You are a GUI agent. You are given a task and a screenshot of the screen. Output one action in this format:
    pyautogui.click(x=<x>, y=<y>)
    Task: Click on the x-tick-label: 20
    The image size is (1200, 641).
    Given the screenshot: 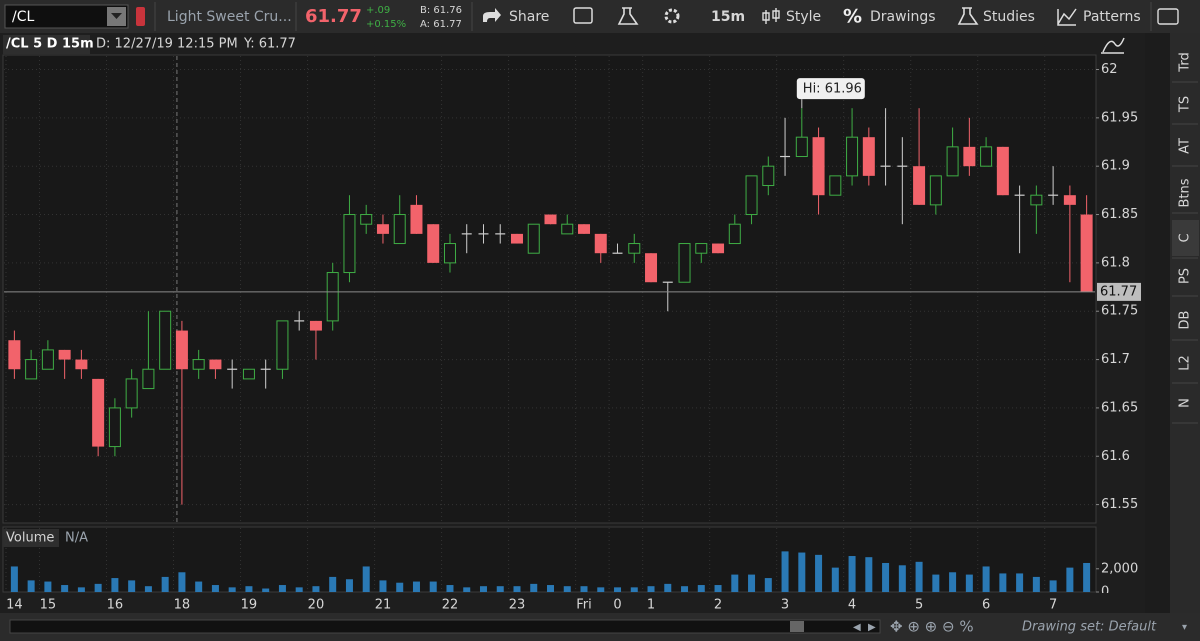 What is the action you would take?
    pyautogui.click(x=316, y=605)
    